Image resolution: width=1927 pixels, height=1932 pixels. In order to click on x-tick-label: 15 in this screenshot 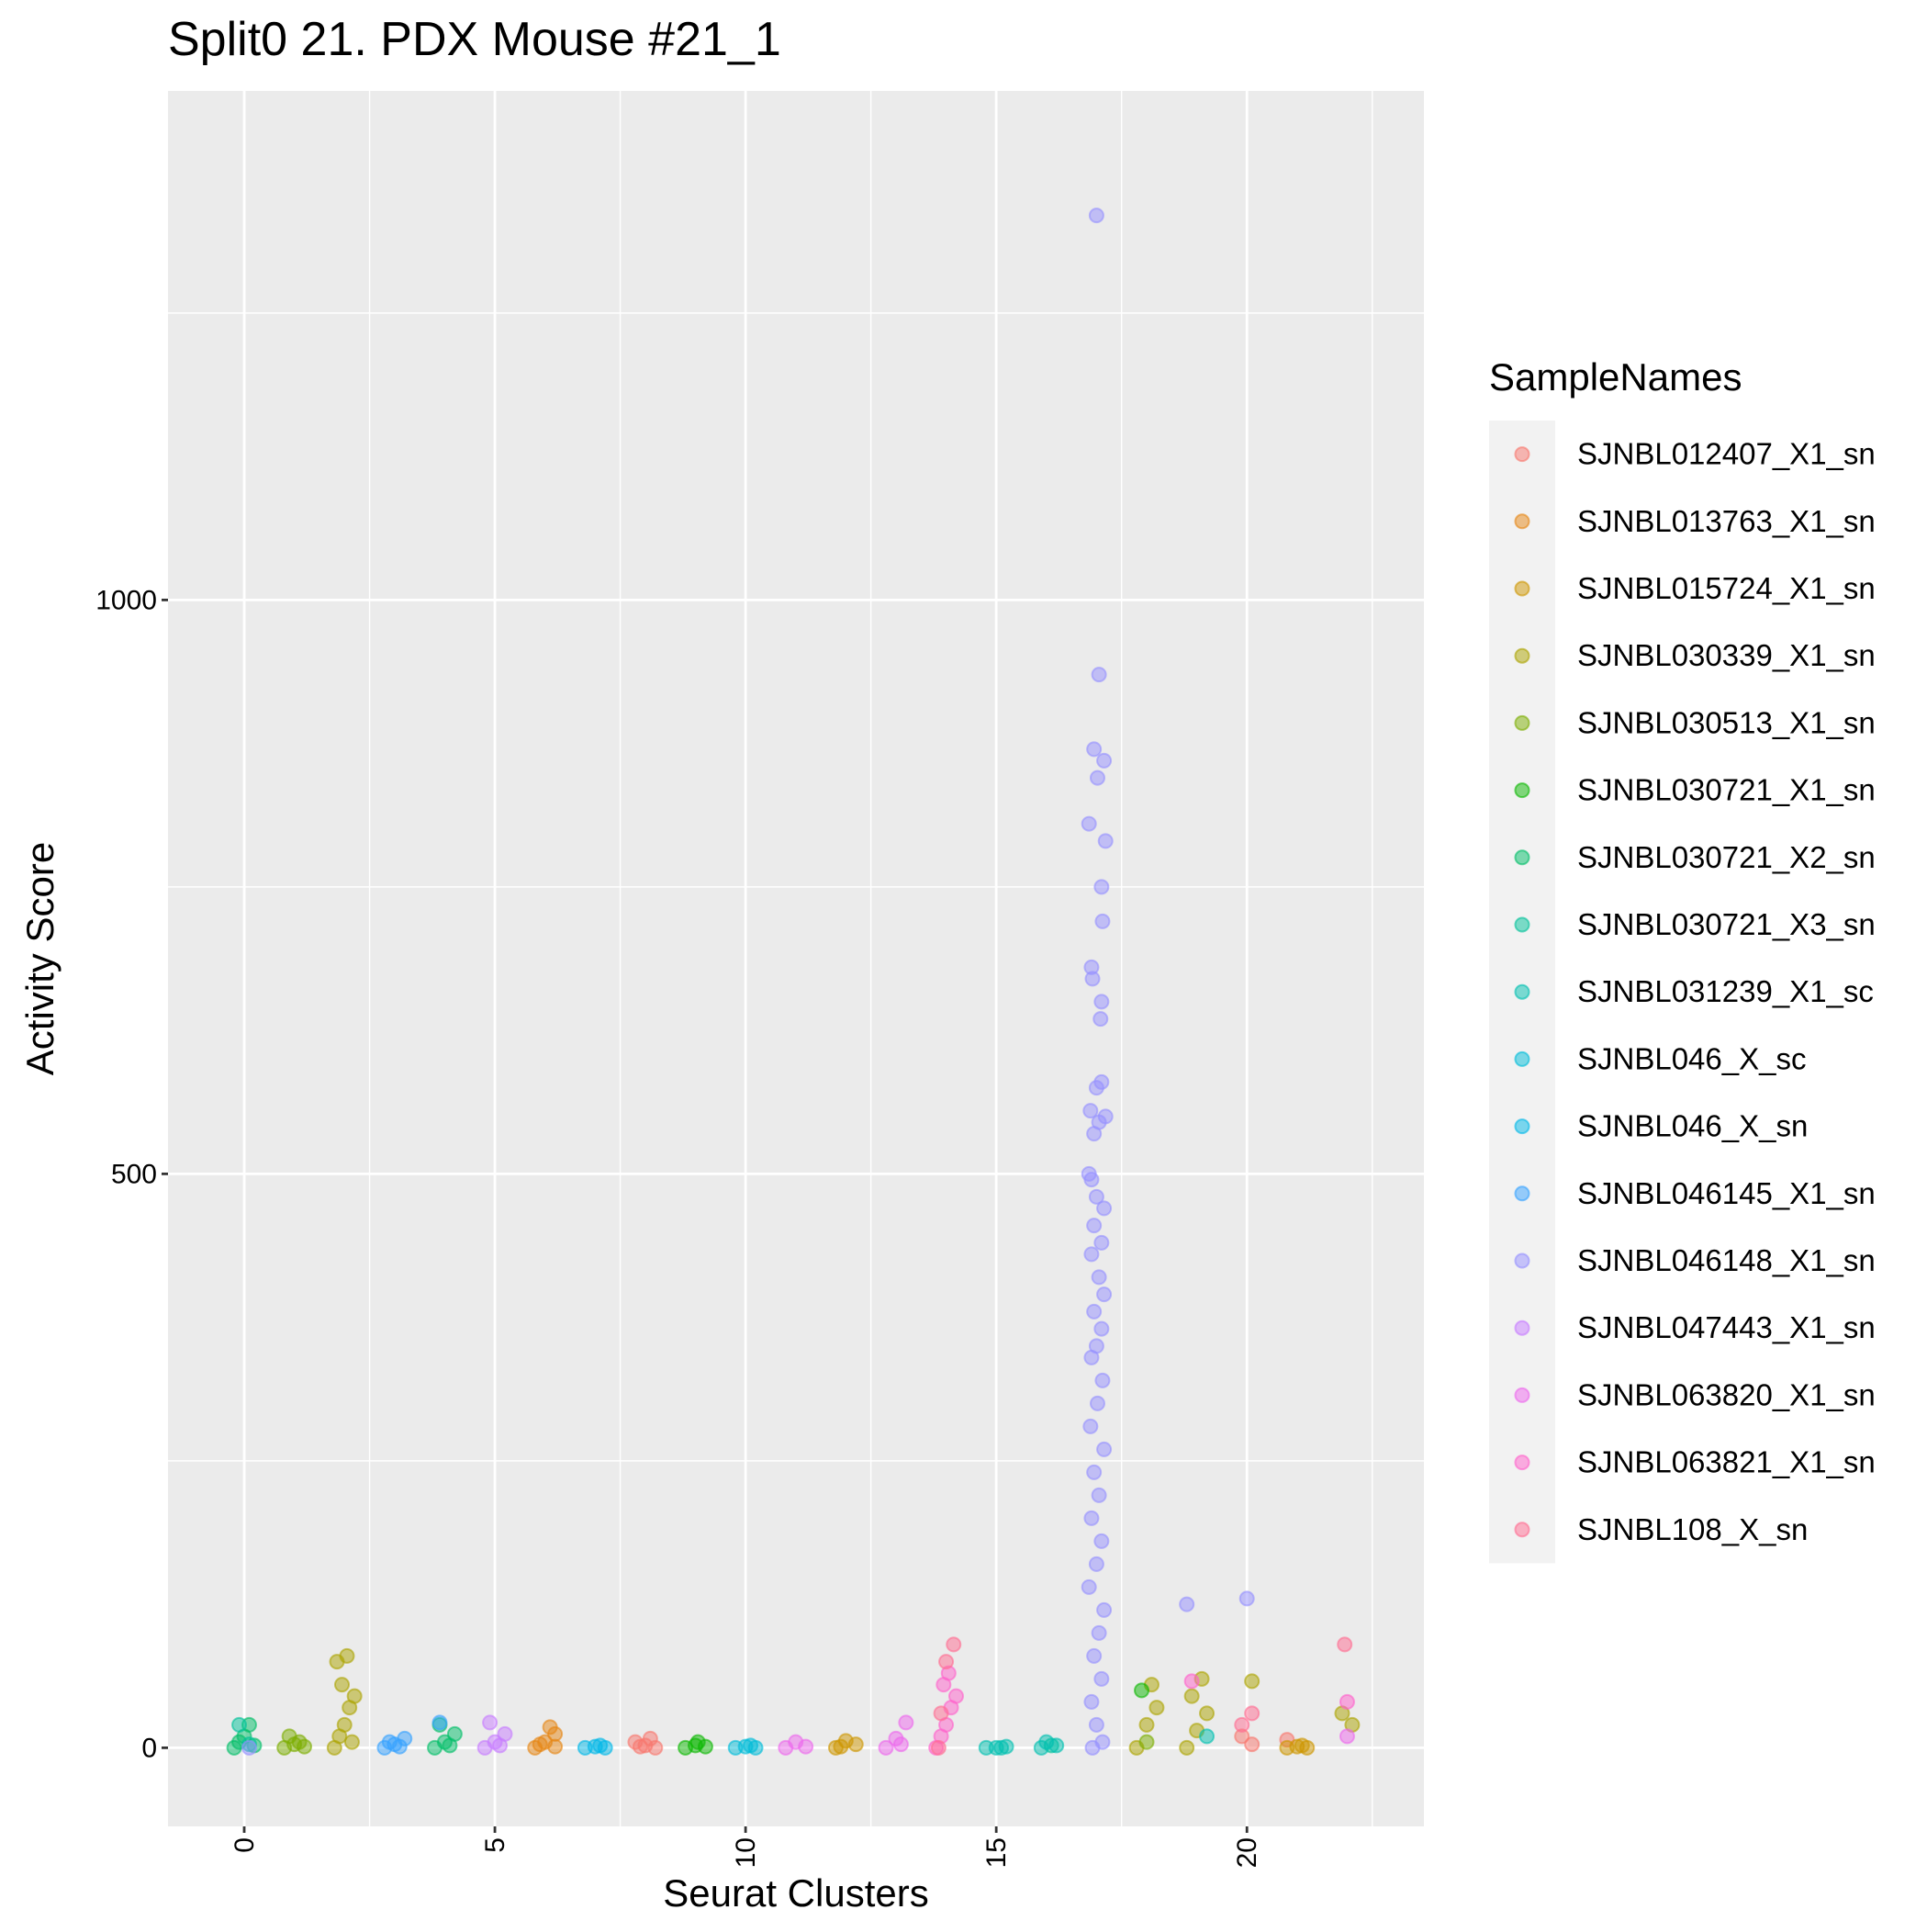, I will do `click(997, 1852)`.